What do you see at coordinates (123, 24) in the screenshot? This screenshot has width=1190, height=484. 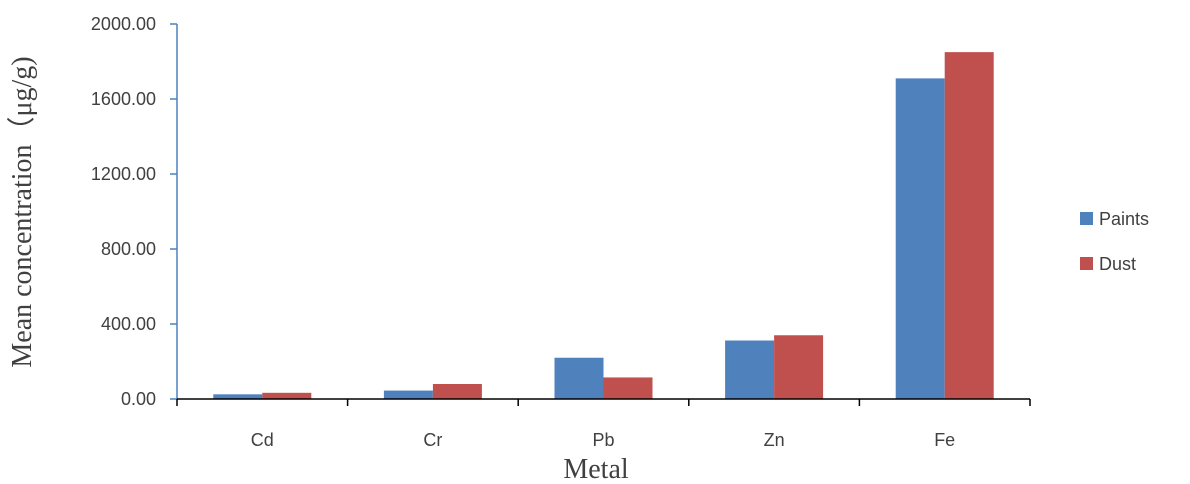 I see `y-tick-label: 2000.00` at bounding box center [123, 24].